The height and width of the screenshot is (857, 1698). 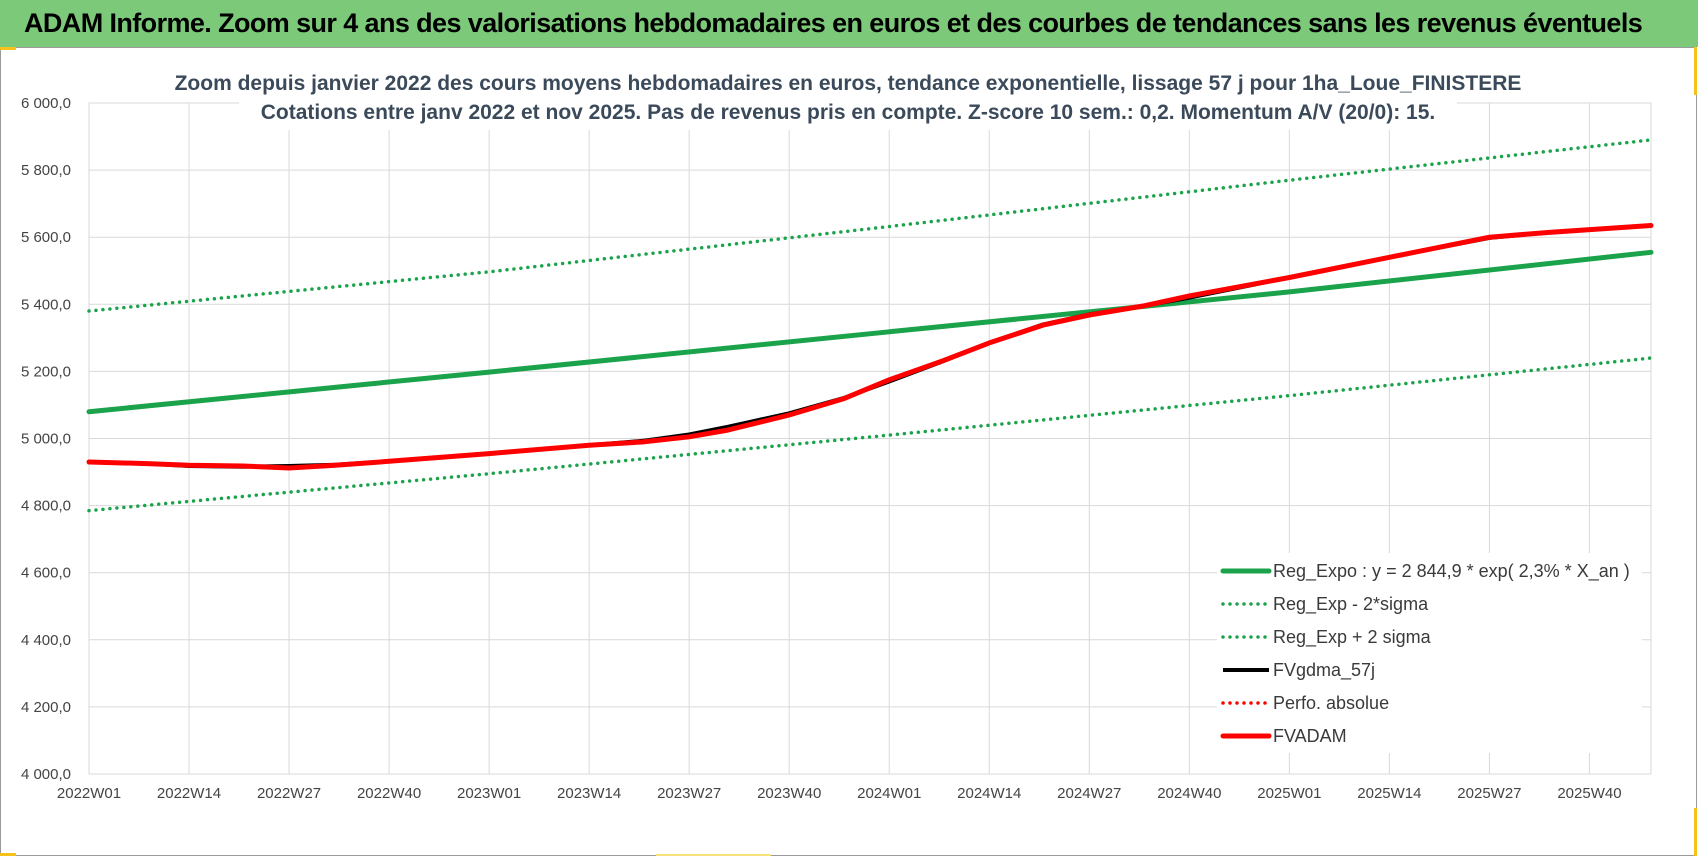 What do you see at coordinates (1331, 703) in the screenshot?
I see `legend-label-4: Perfo. absolue` at bounding box center [1331, 703].